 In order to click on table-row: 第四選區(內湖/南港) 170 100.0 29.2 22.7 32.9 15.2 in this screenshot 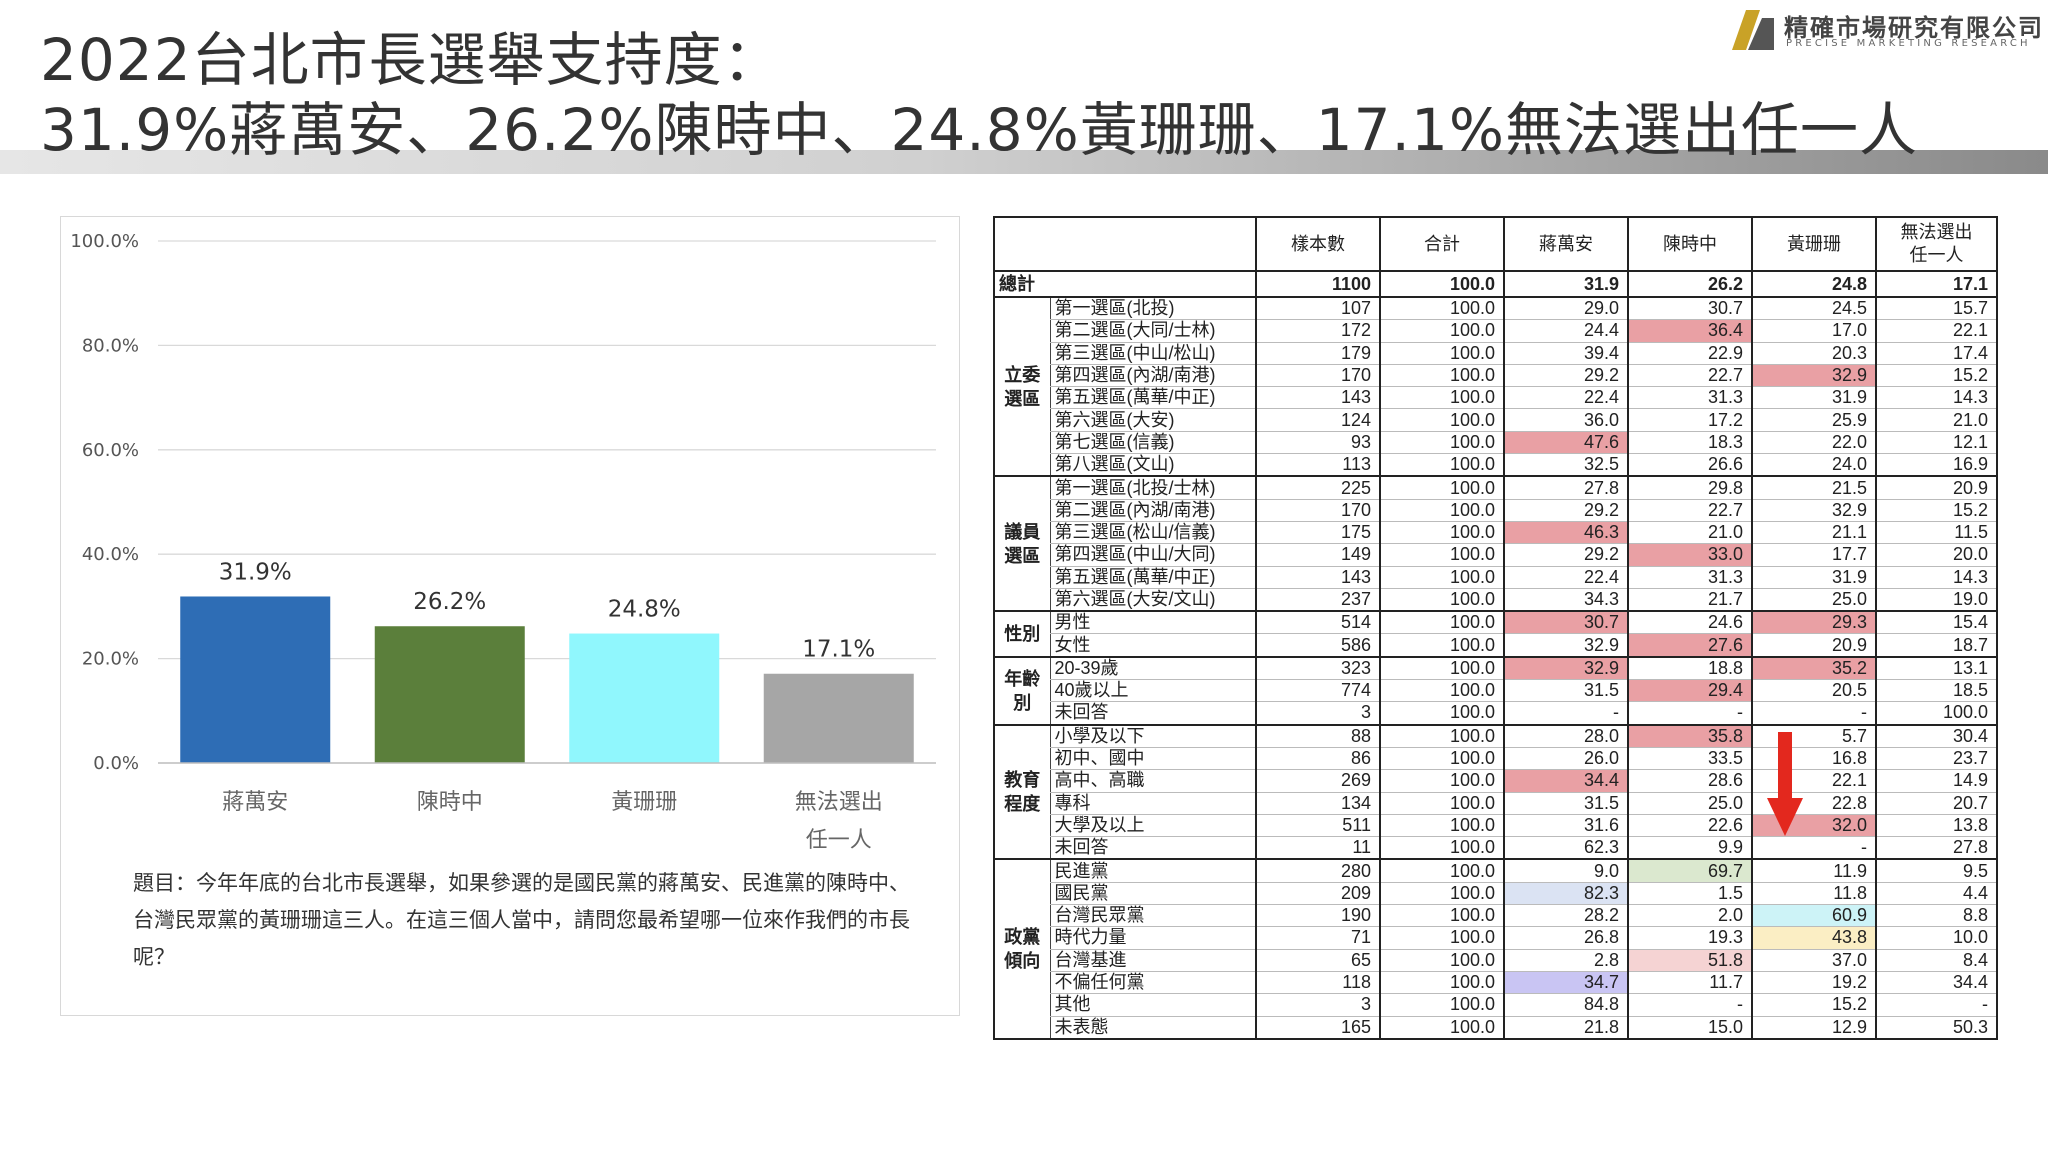, I will do `click(1495, 376)`.